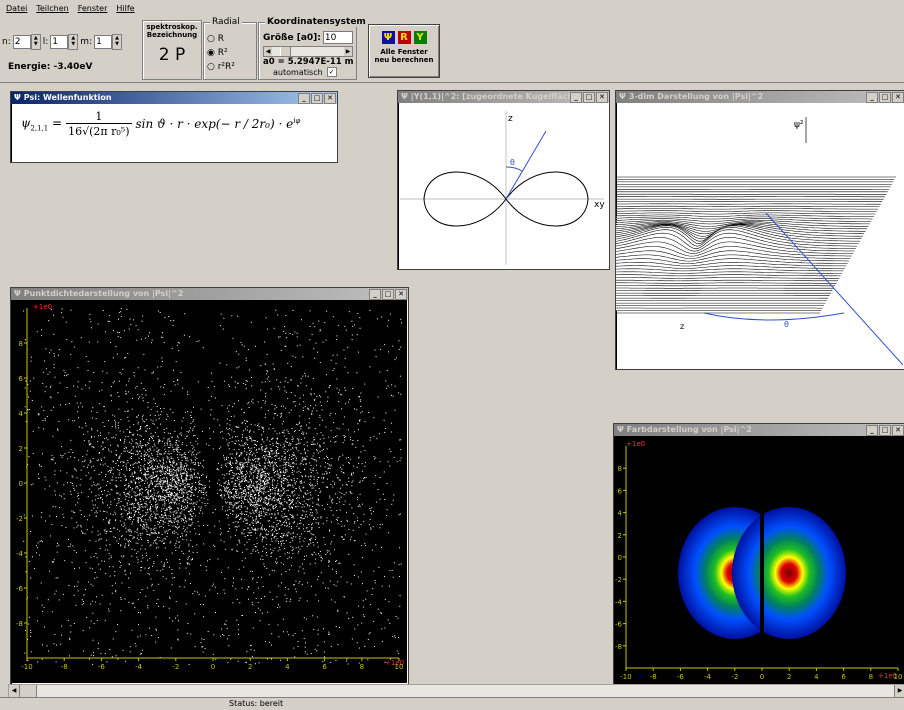  What do you see at coordinates (899, 691) in the screenshot?
I see `scroll-right-icon: ▶` at bounding box center [899, 691].